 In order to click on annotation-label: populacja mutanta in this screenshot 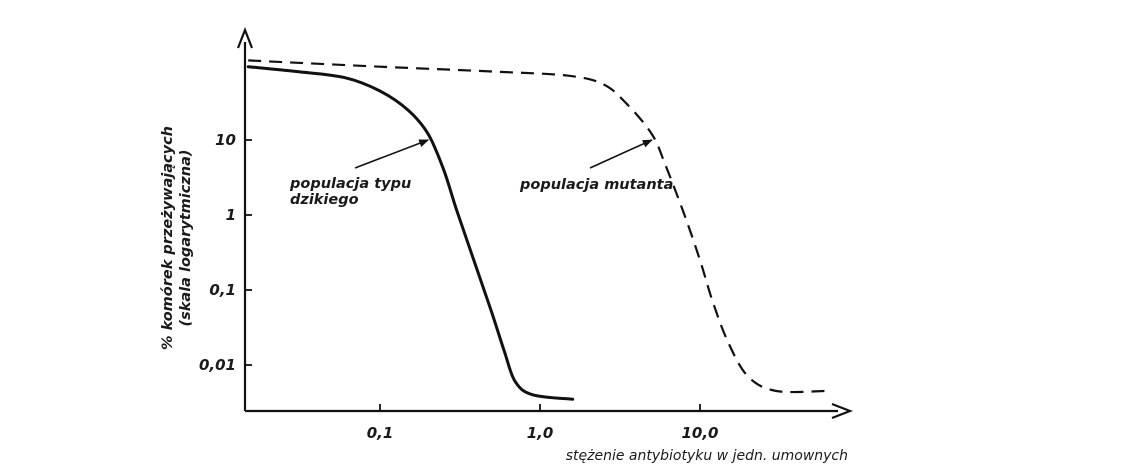, I will do `click(596, 185)`.